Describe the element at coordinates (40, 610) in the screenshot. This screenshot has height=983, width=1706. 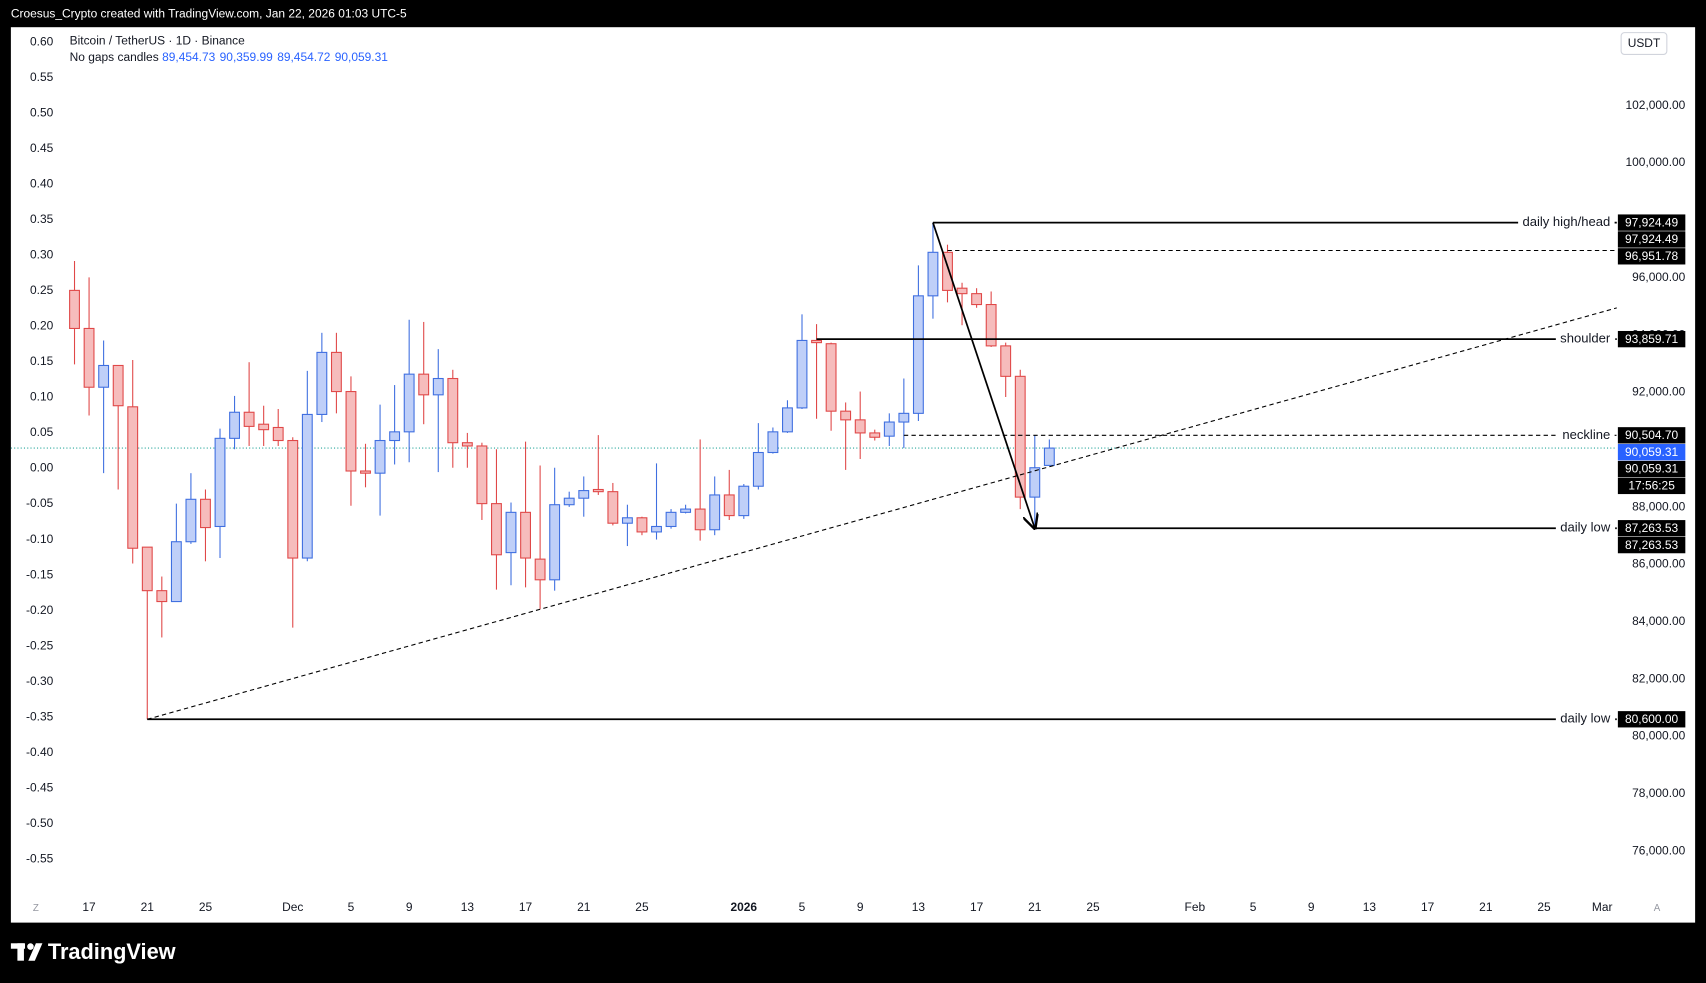
I see `left-tick-label: -0.20` at that location.